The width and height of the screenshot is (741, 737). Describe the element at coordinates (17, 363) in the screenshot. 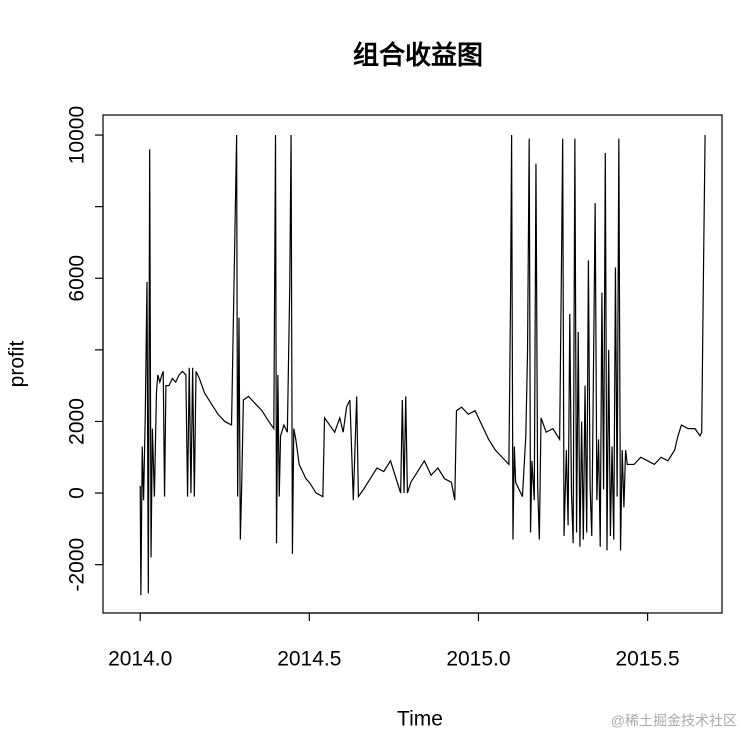

I see `y-axis-label: profit` at that location.